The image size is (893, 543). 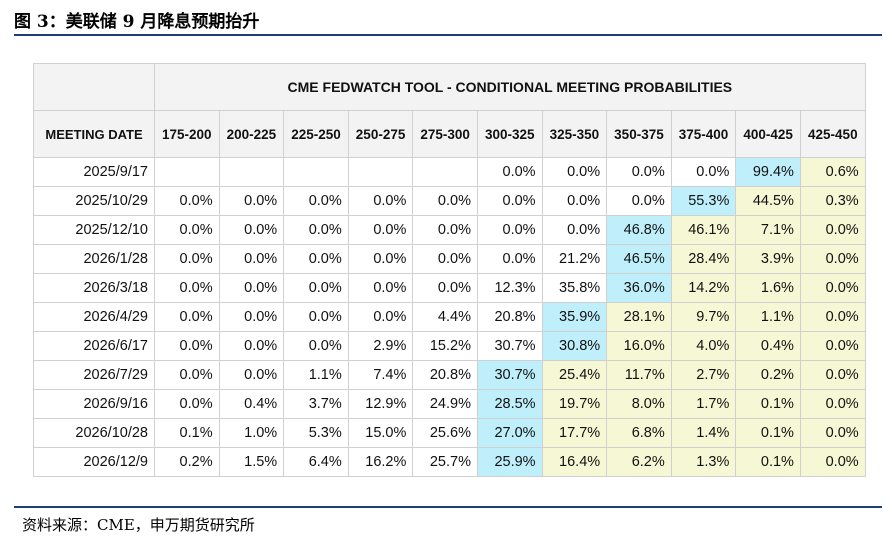 I want to click on probability-cell: 27.0%, so click(x=509, y=433).